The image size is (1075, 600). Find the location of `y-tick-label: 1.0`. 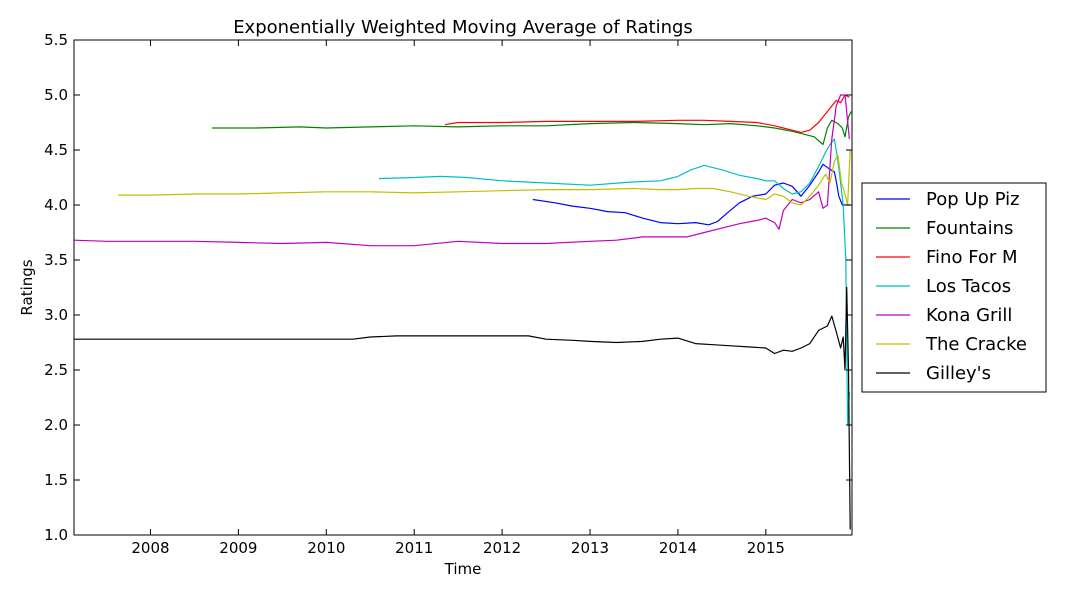

y-tick-label: 1.0 is located at coordinates (56, 535).